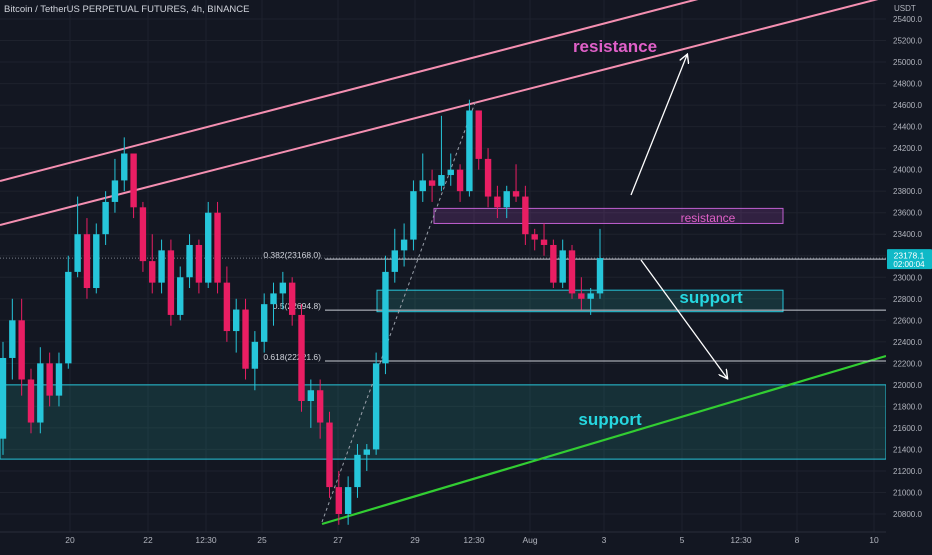  I want to click on resistance-label-large: resistance, so click(615, 46).